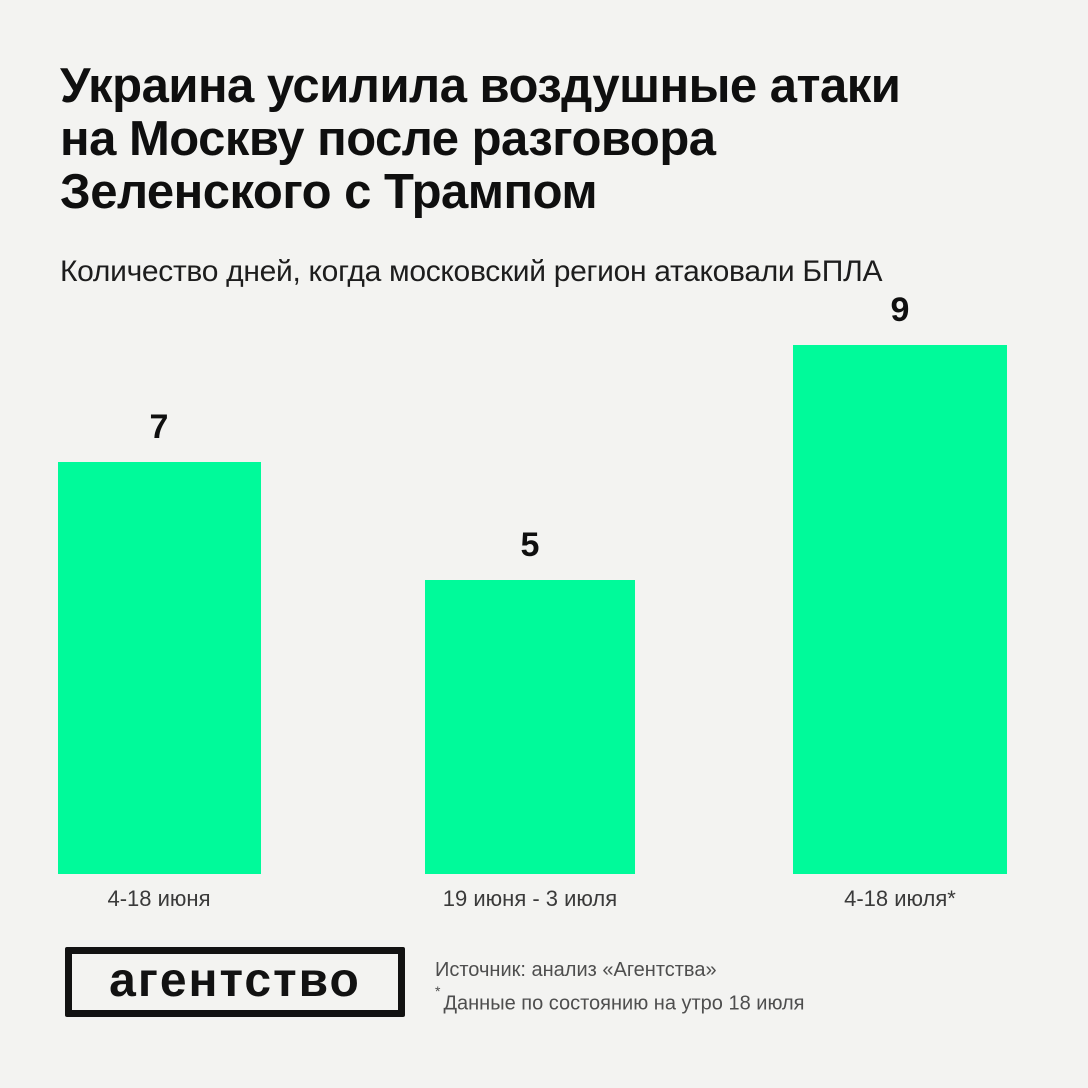 The height and width of the screenshot is (1088, 1088). What do you see at coordinates (900, 898) in the screenshot?
I see `bar-category-label: 4-18 июля*` at bounding box center [900, 898].